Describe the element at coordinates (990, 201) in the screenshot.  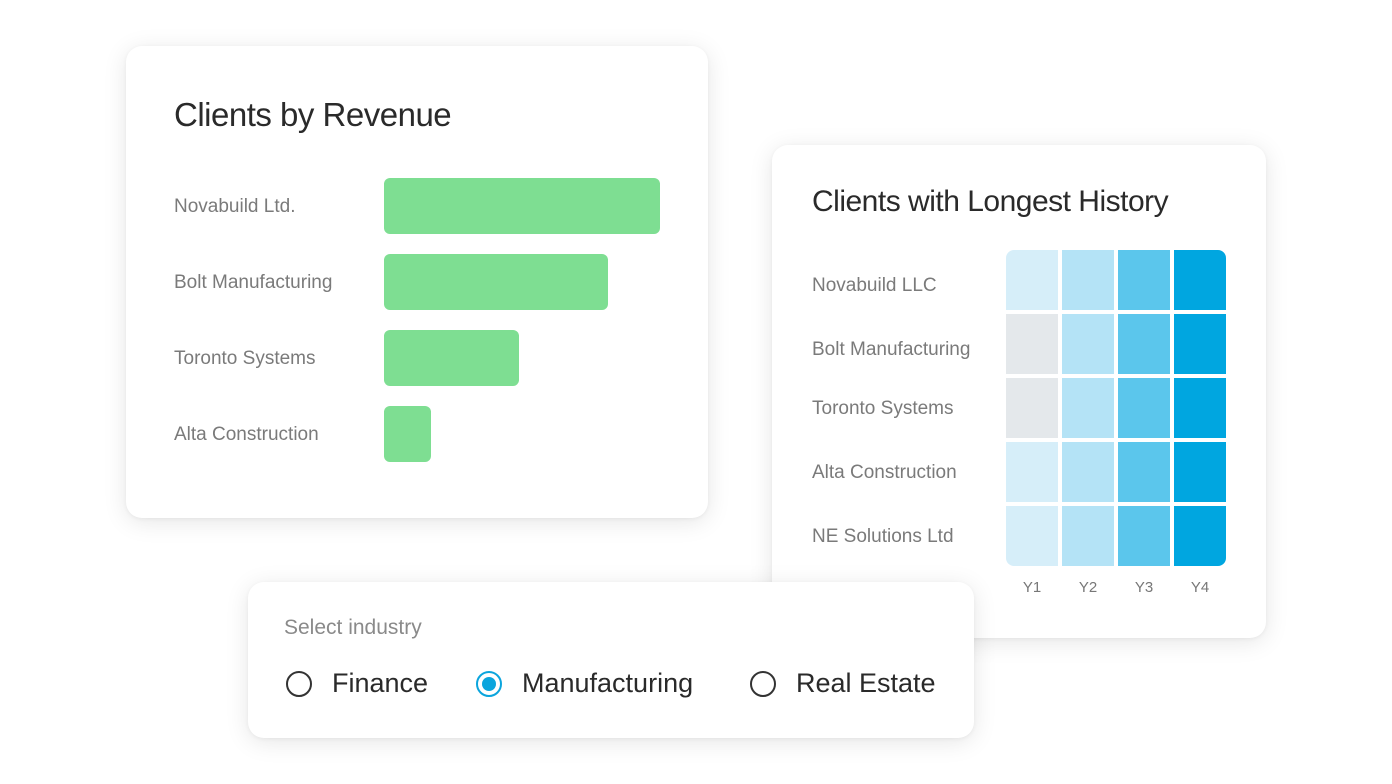
I see `history-card-title: Clients with Longest History` at that location.